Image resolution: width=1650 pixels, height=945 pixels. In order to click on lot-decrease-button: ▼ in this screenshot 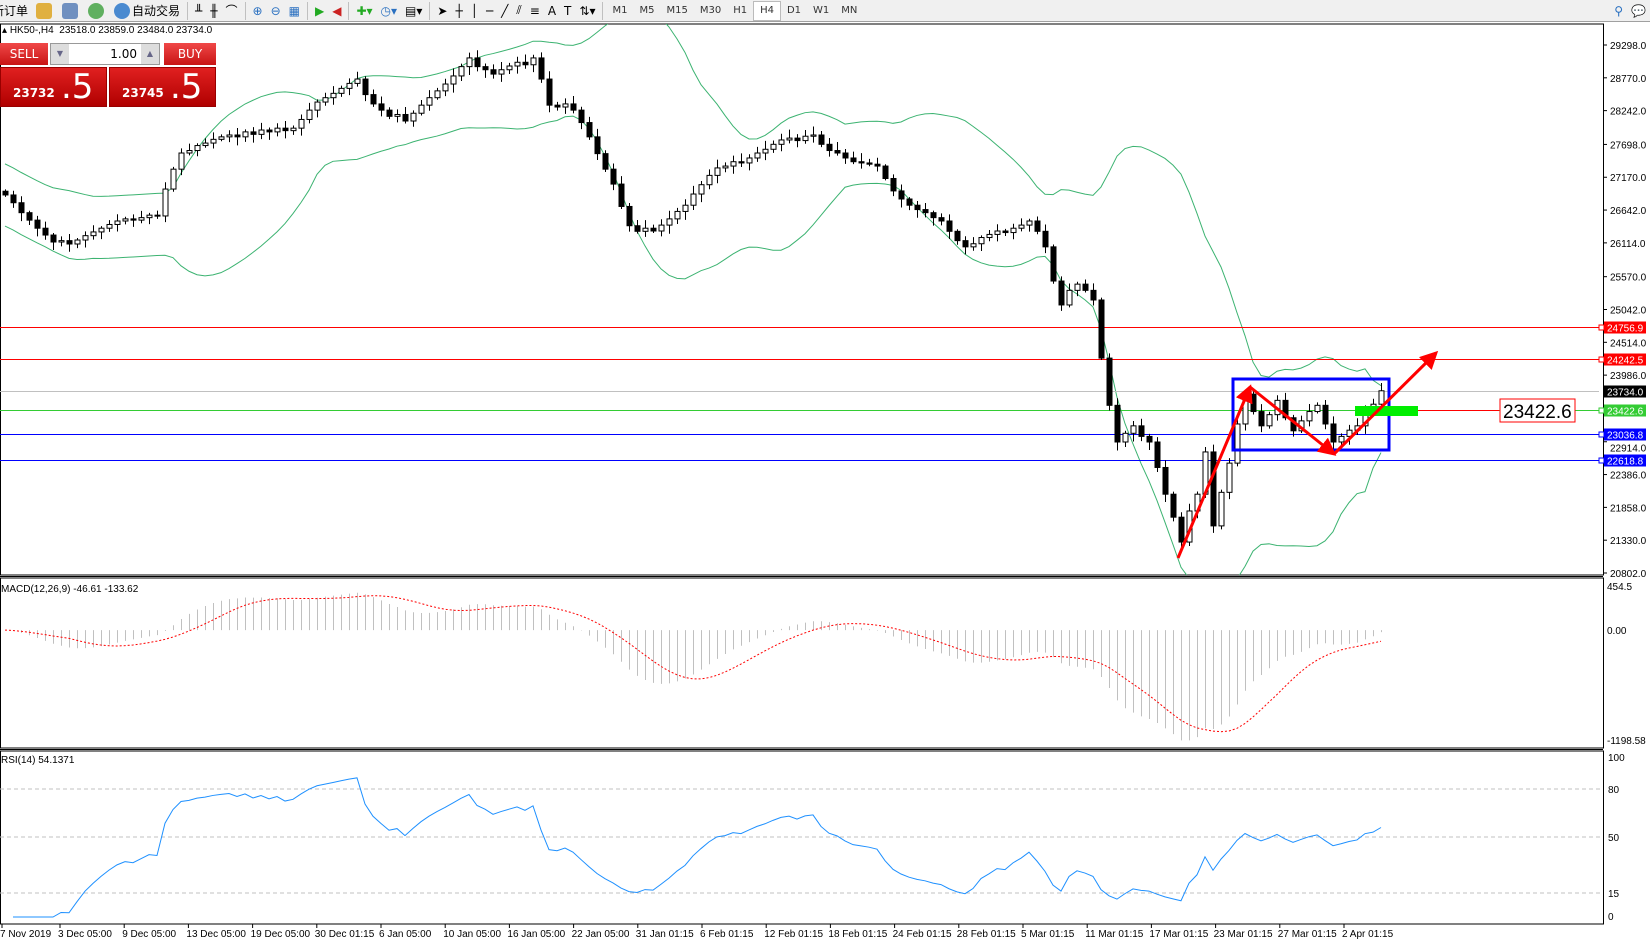, I will do `click(60, 54)`.